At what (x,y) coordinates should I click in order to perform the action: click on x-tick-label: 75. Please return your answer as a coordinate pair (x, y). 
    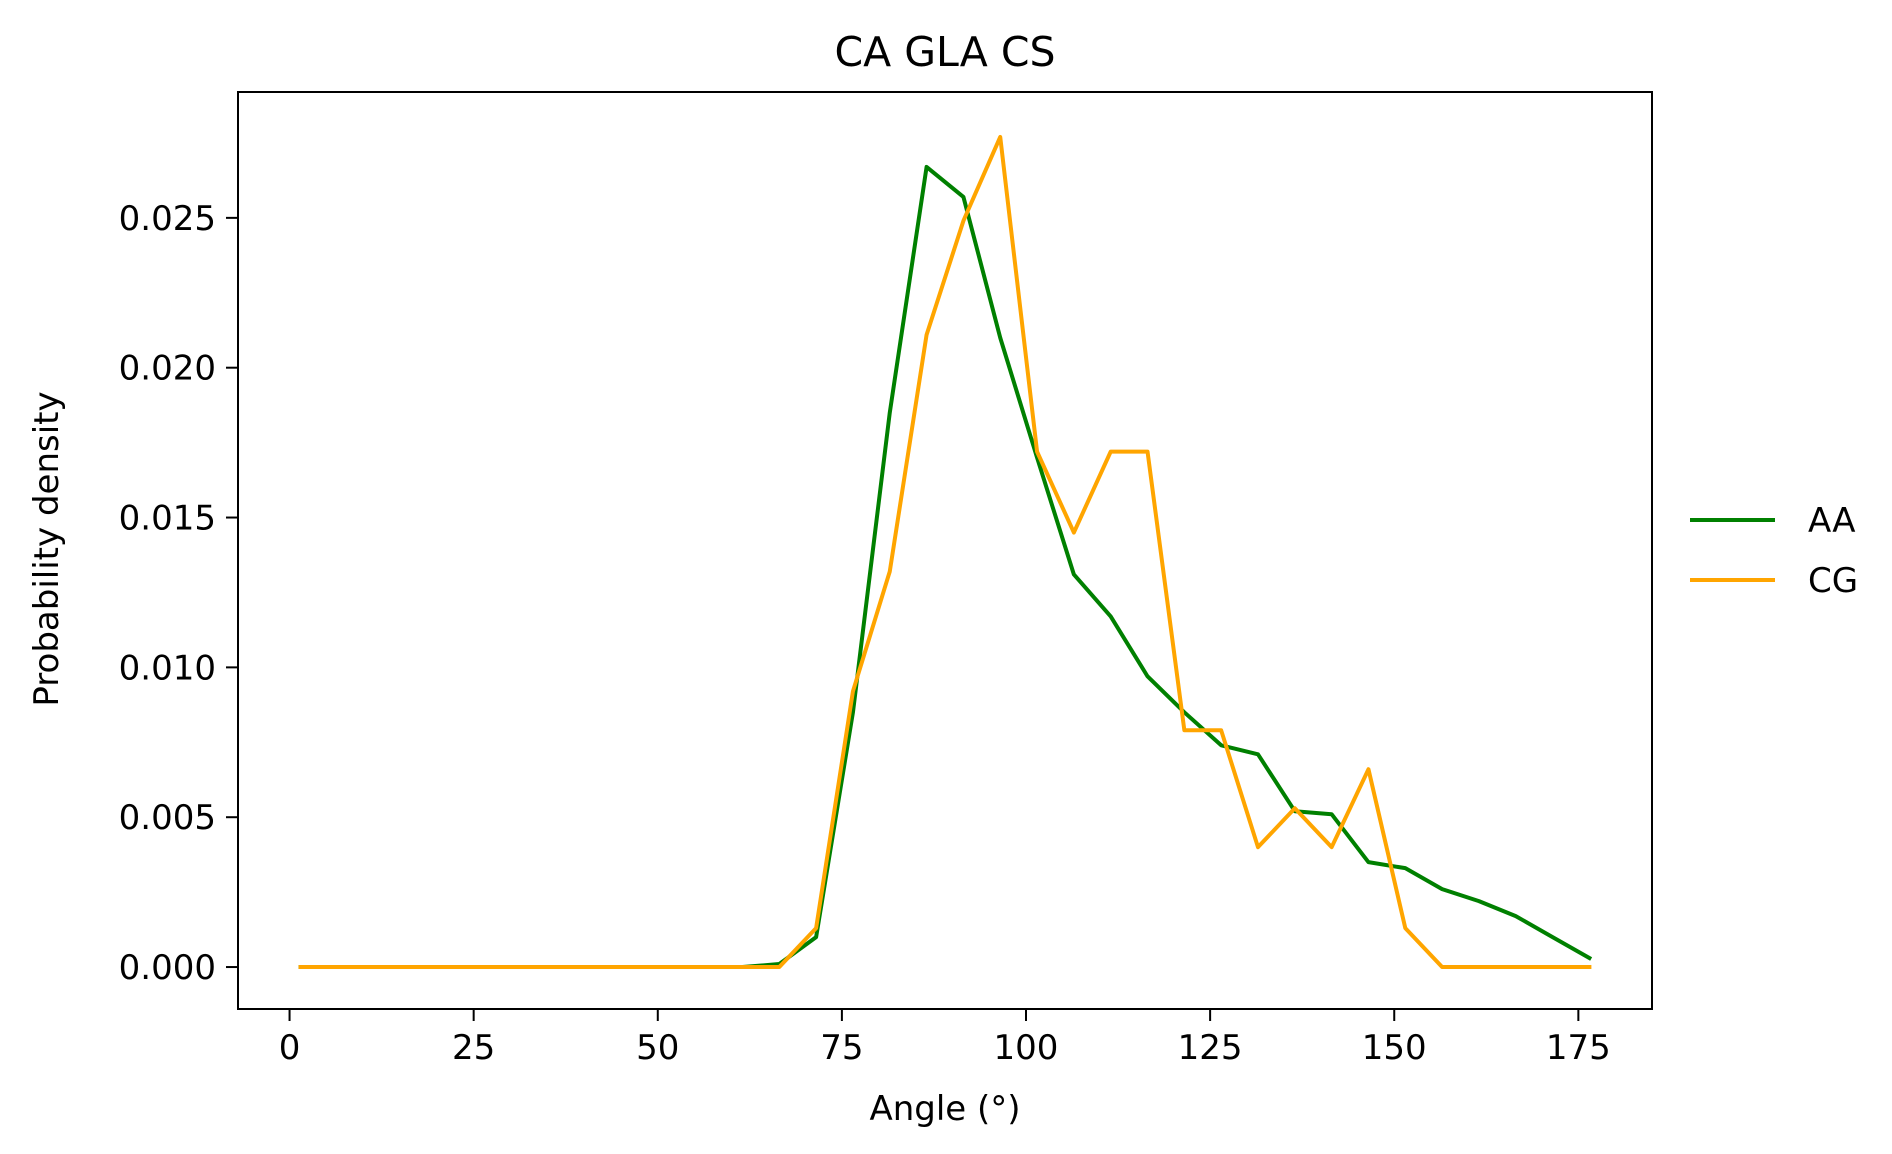
    Looking at the image, I should click on (841, 1048).